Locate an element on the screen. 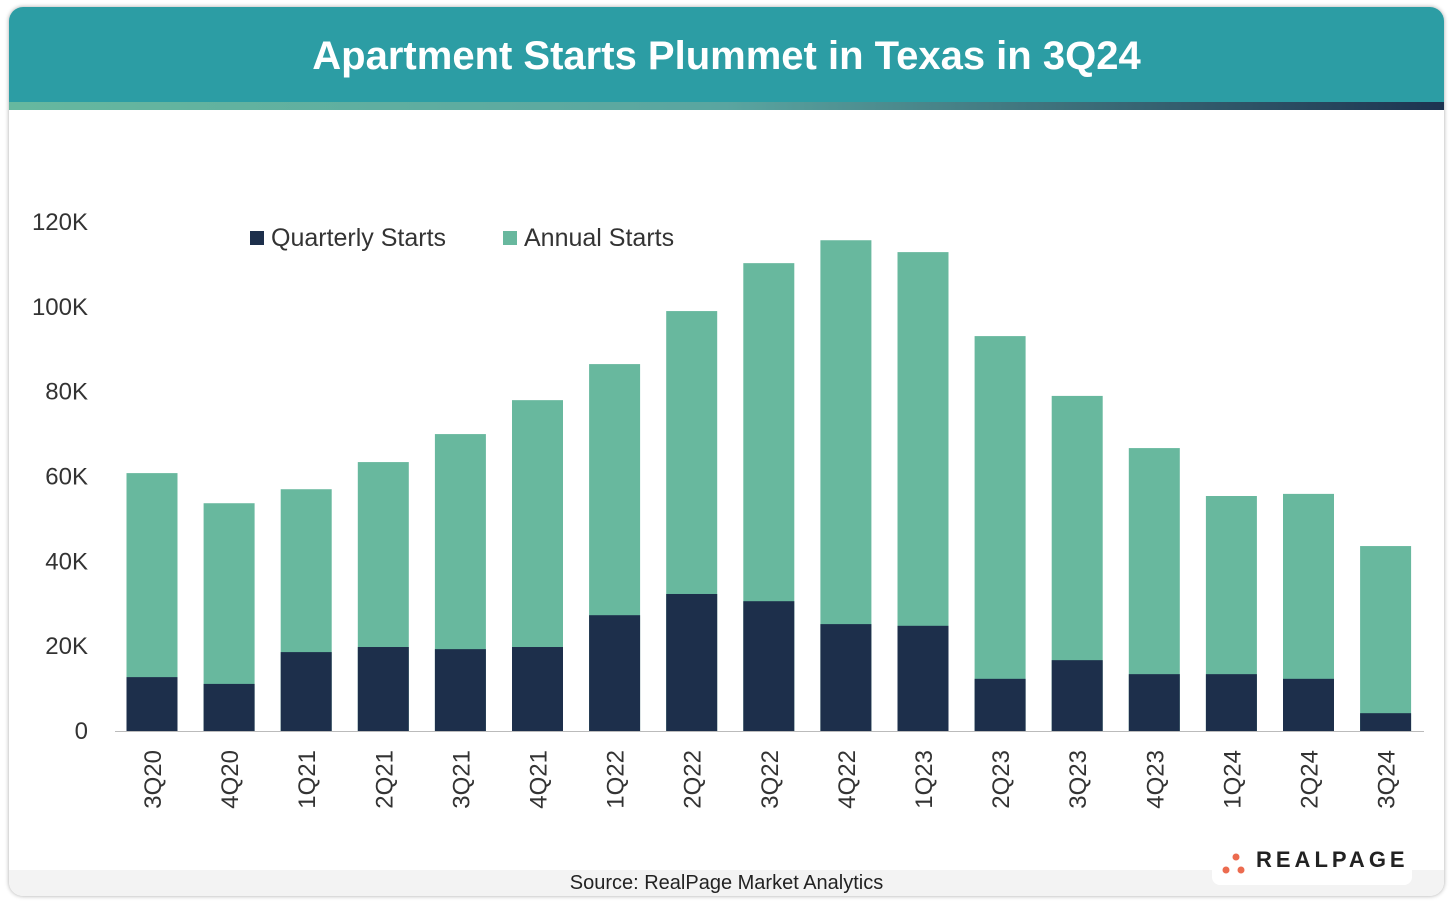 The image size is (1455, 903). x-tick-label: 4Q20 is located at coordinates (230, 779).